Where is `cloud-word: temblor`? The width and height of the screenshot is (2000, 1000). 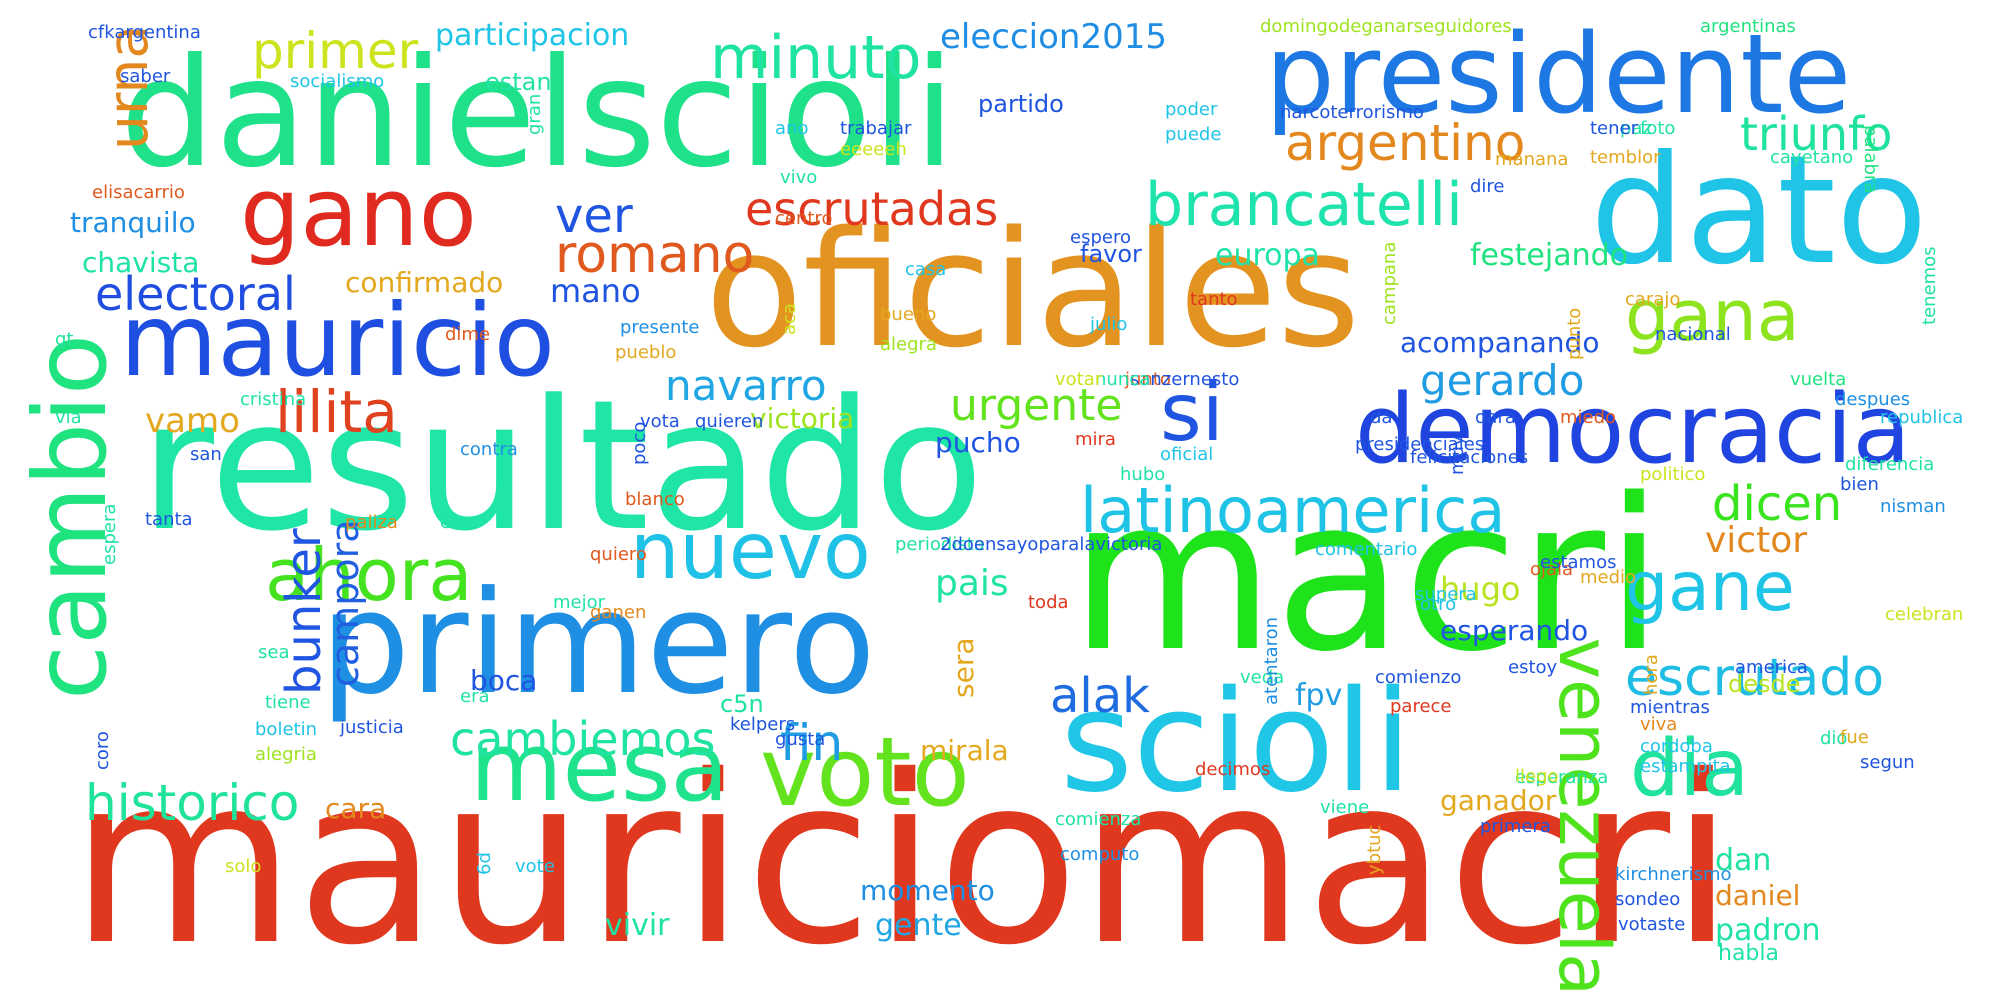
cloud-word: temblor is located at coordinates (1625, 157).